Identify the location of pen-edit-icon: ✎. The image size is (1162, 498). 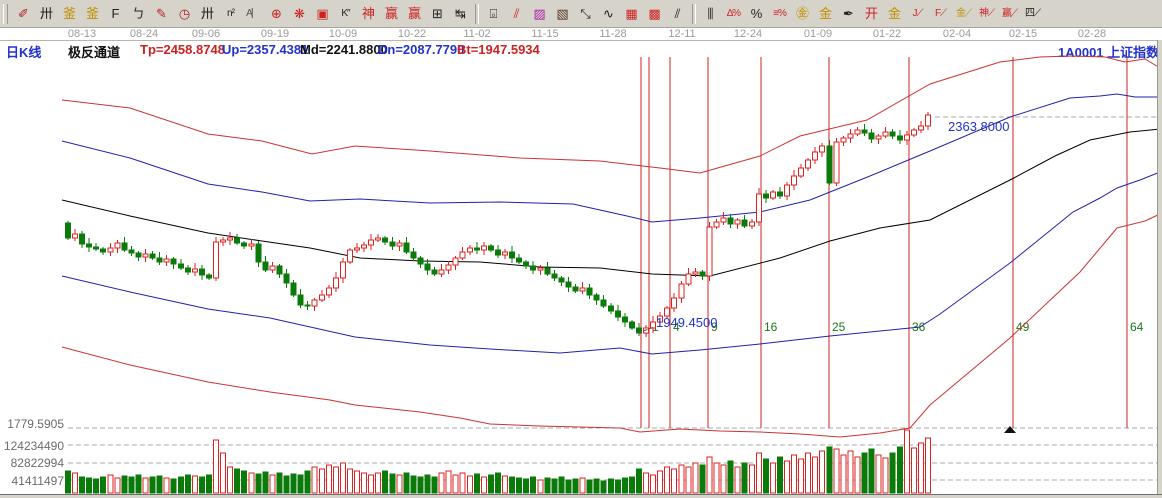
(161, 13).